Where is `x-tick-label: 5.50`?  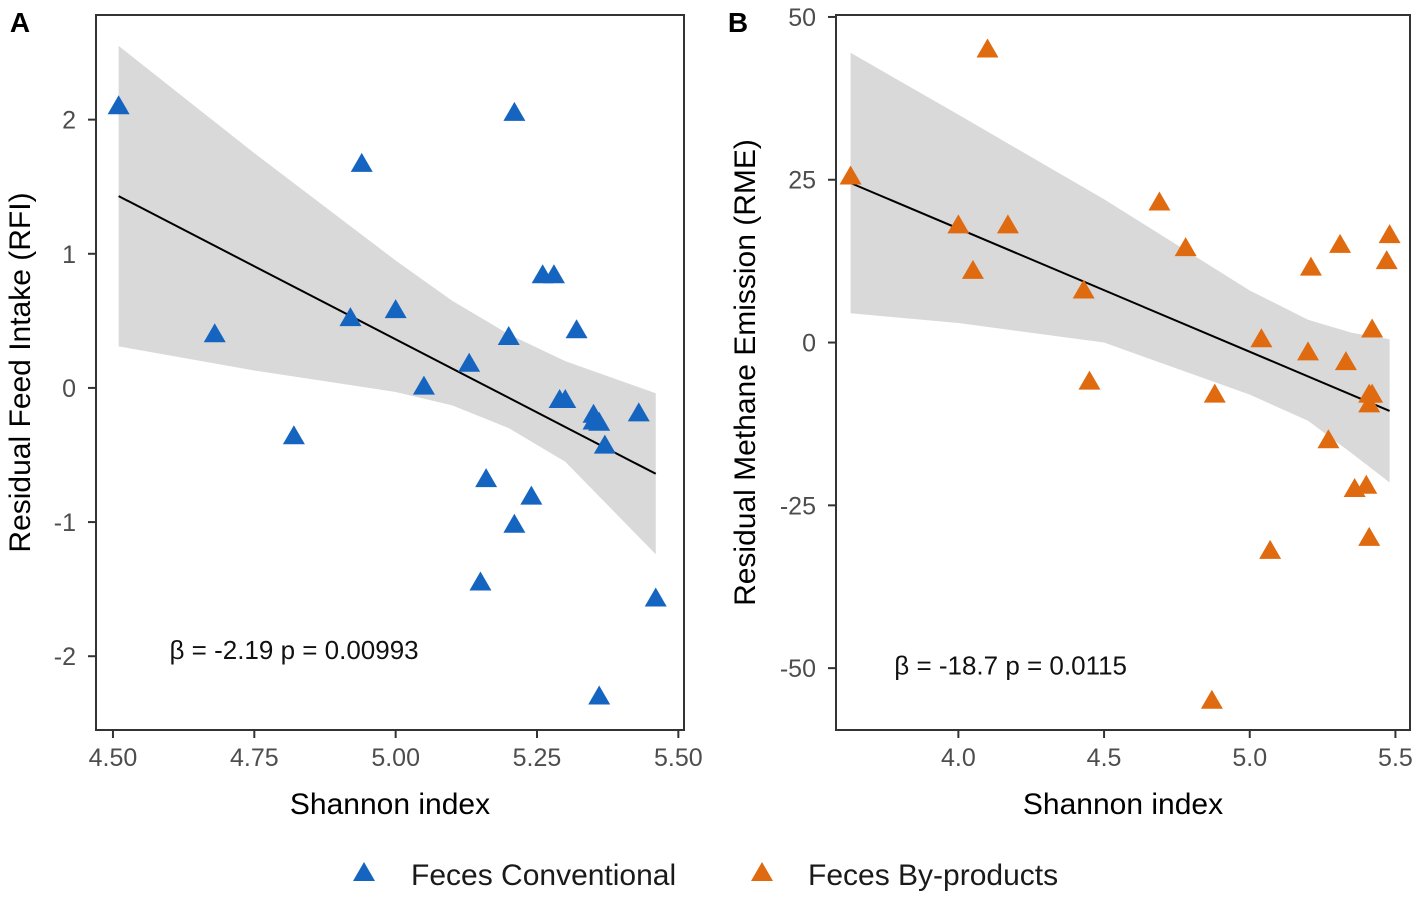
x-tick-label: 5.50 is located at coordinates (678, 758).